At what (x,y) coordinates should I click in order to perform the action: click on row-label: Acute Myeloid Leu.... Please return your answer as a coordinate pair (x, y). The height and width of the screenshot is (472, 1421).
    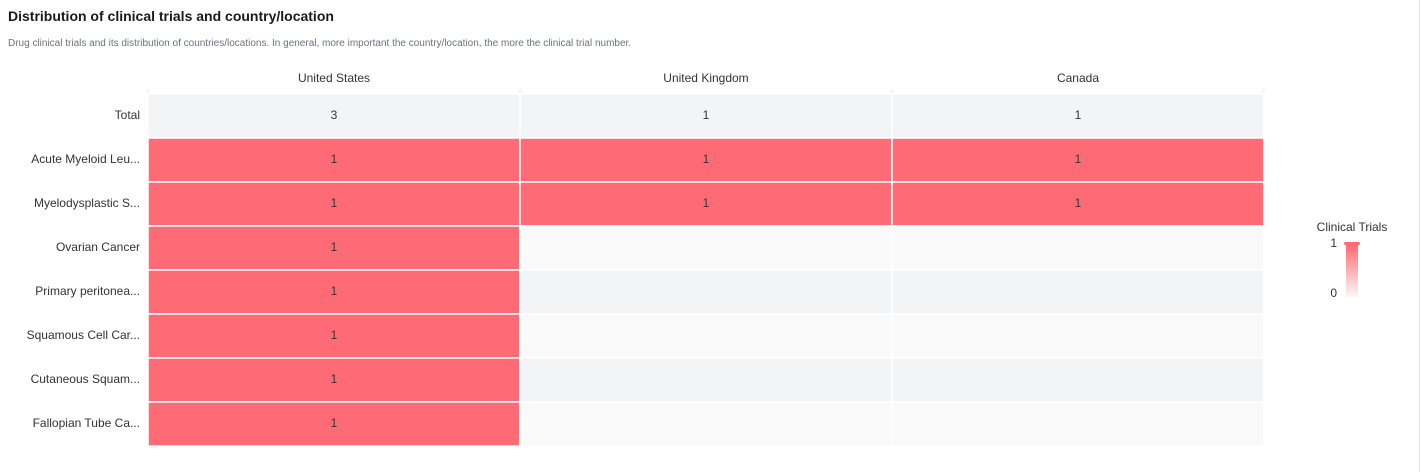
    Looking at the image, I should click on (85, 159).